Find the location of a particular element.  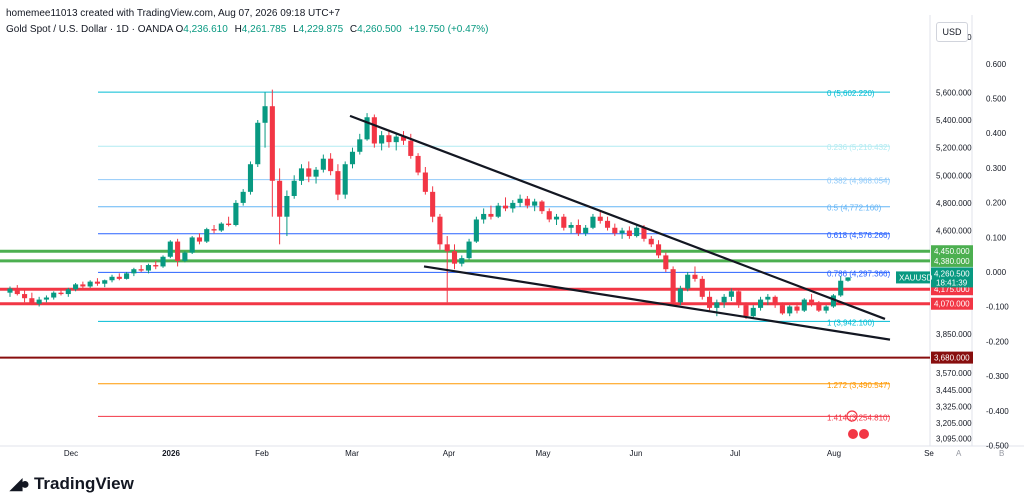

price-axis-tick: 3,850.000 is located at coordinates (954, 334).